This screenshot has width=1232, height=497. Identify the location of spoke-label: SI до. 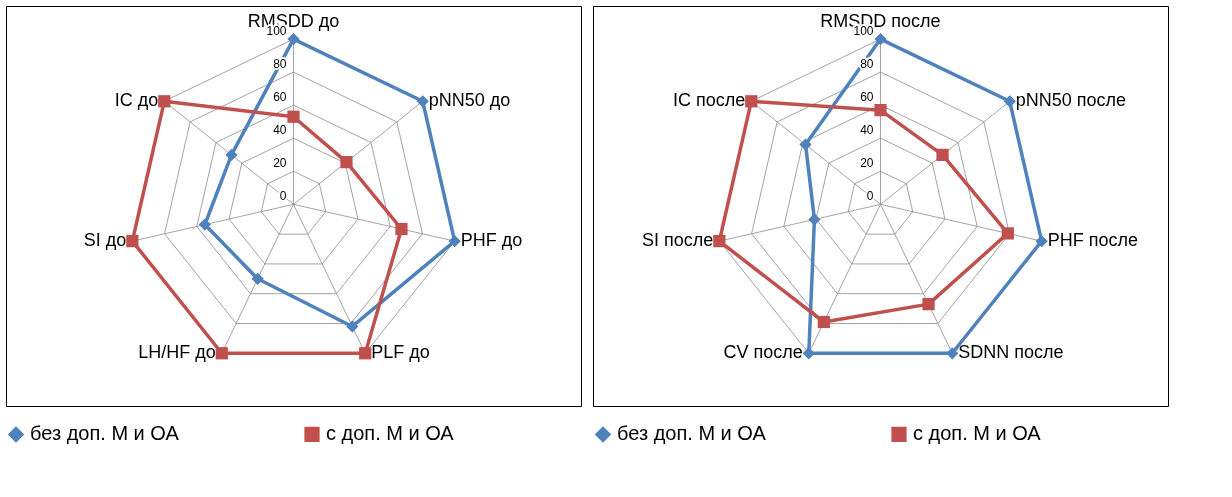
(105, 240).